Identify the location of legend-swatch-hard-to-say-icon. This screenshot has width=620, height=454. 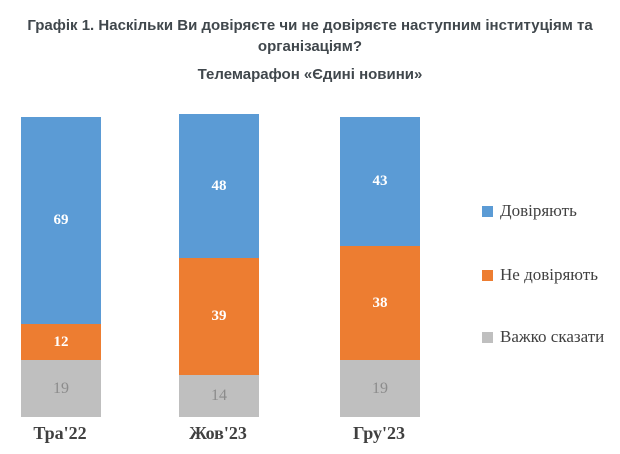
(487, 337).